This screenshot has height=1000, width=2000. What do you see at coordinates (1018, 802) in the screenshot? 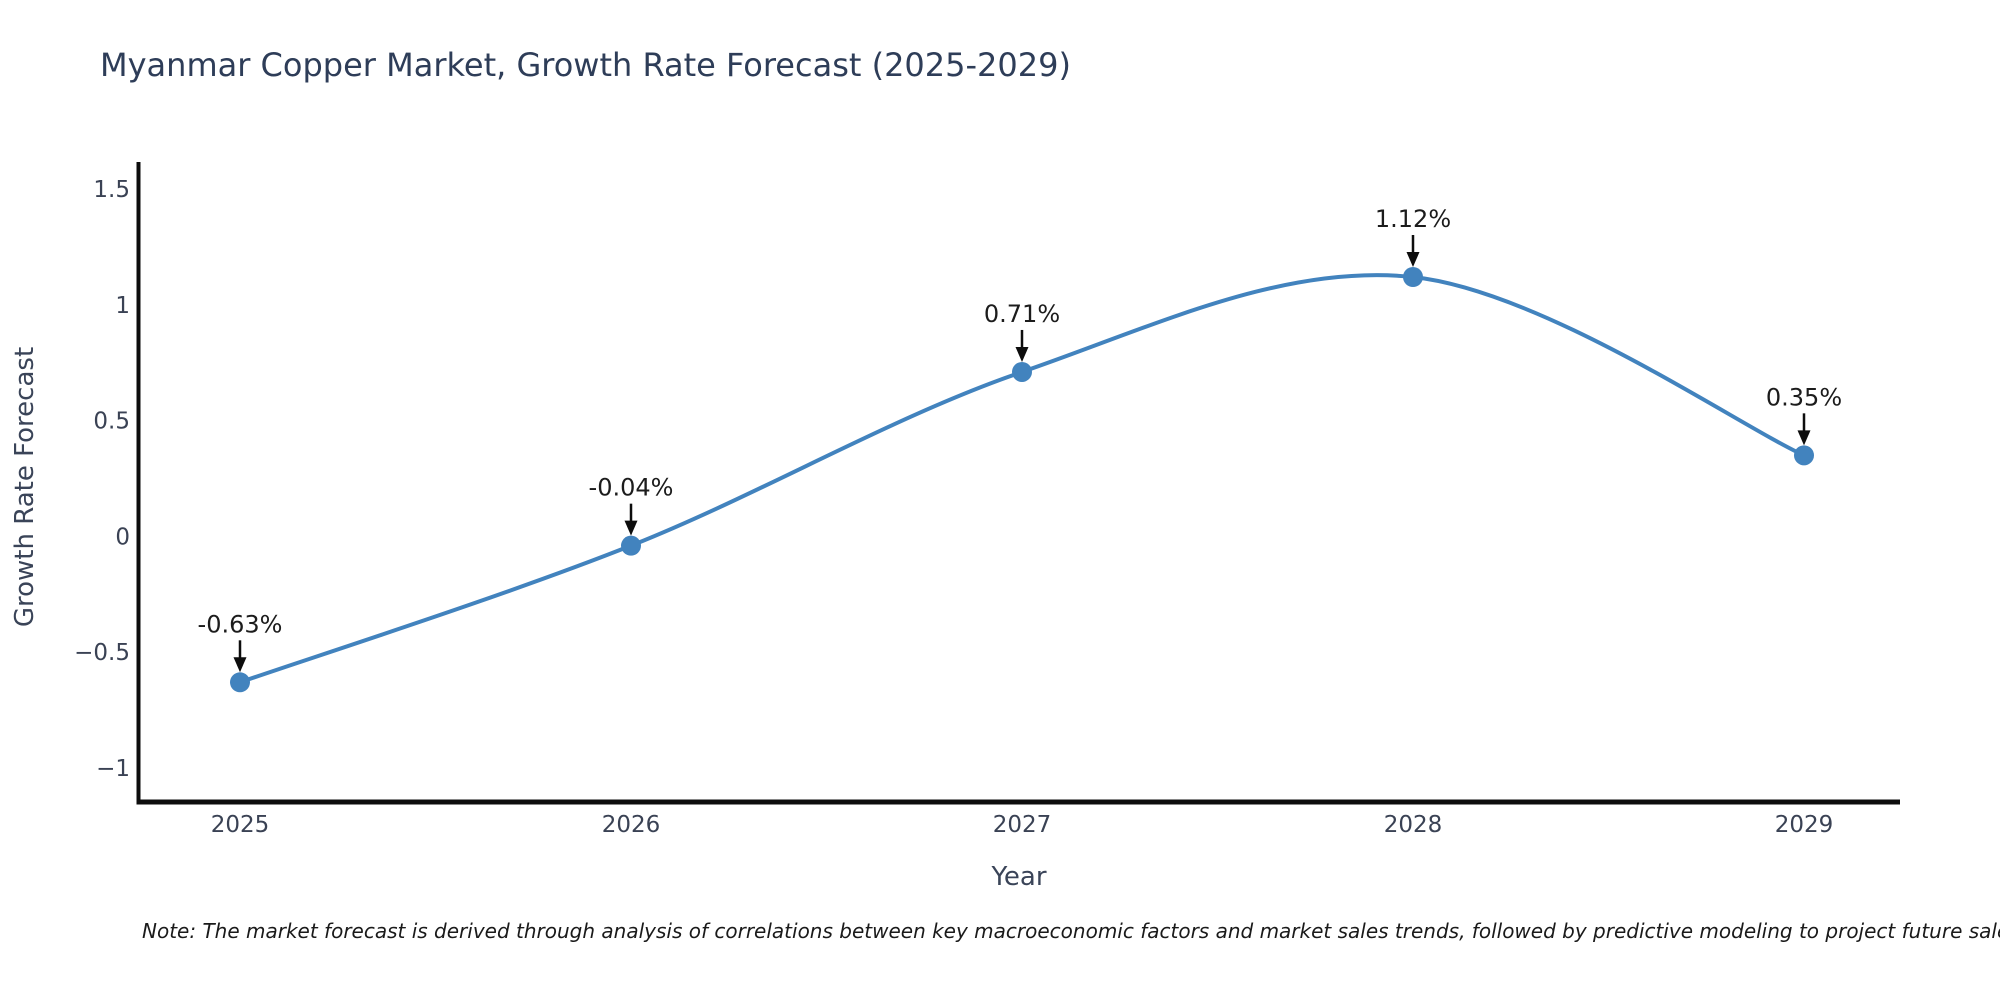
I see `x-axis-spine` at bounding box center [1018, 802].